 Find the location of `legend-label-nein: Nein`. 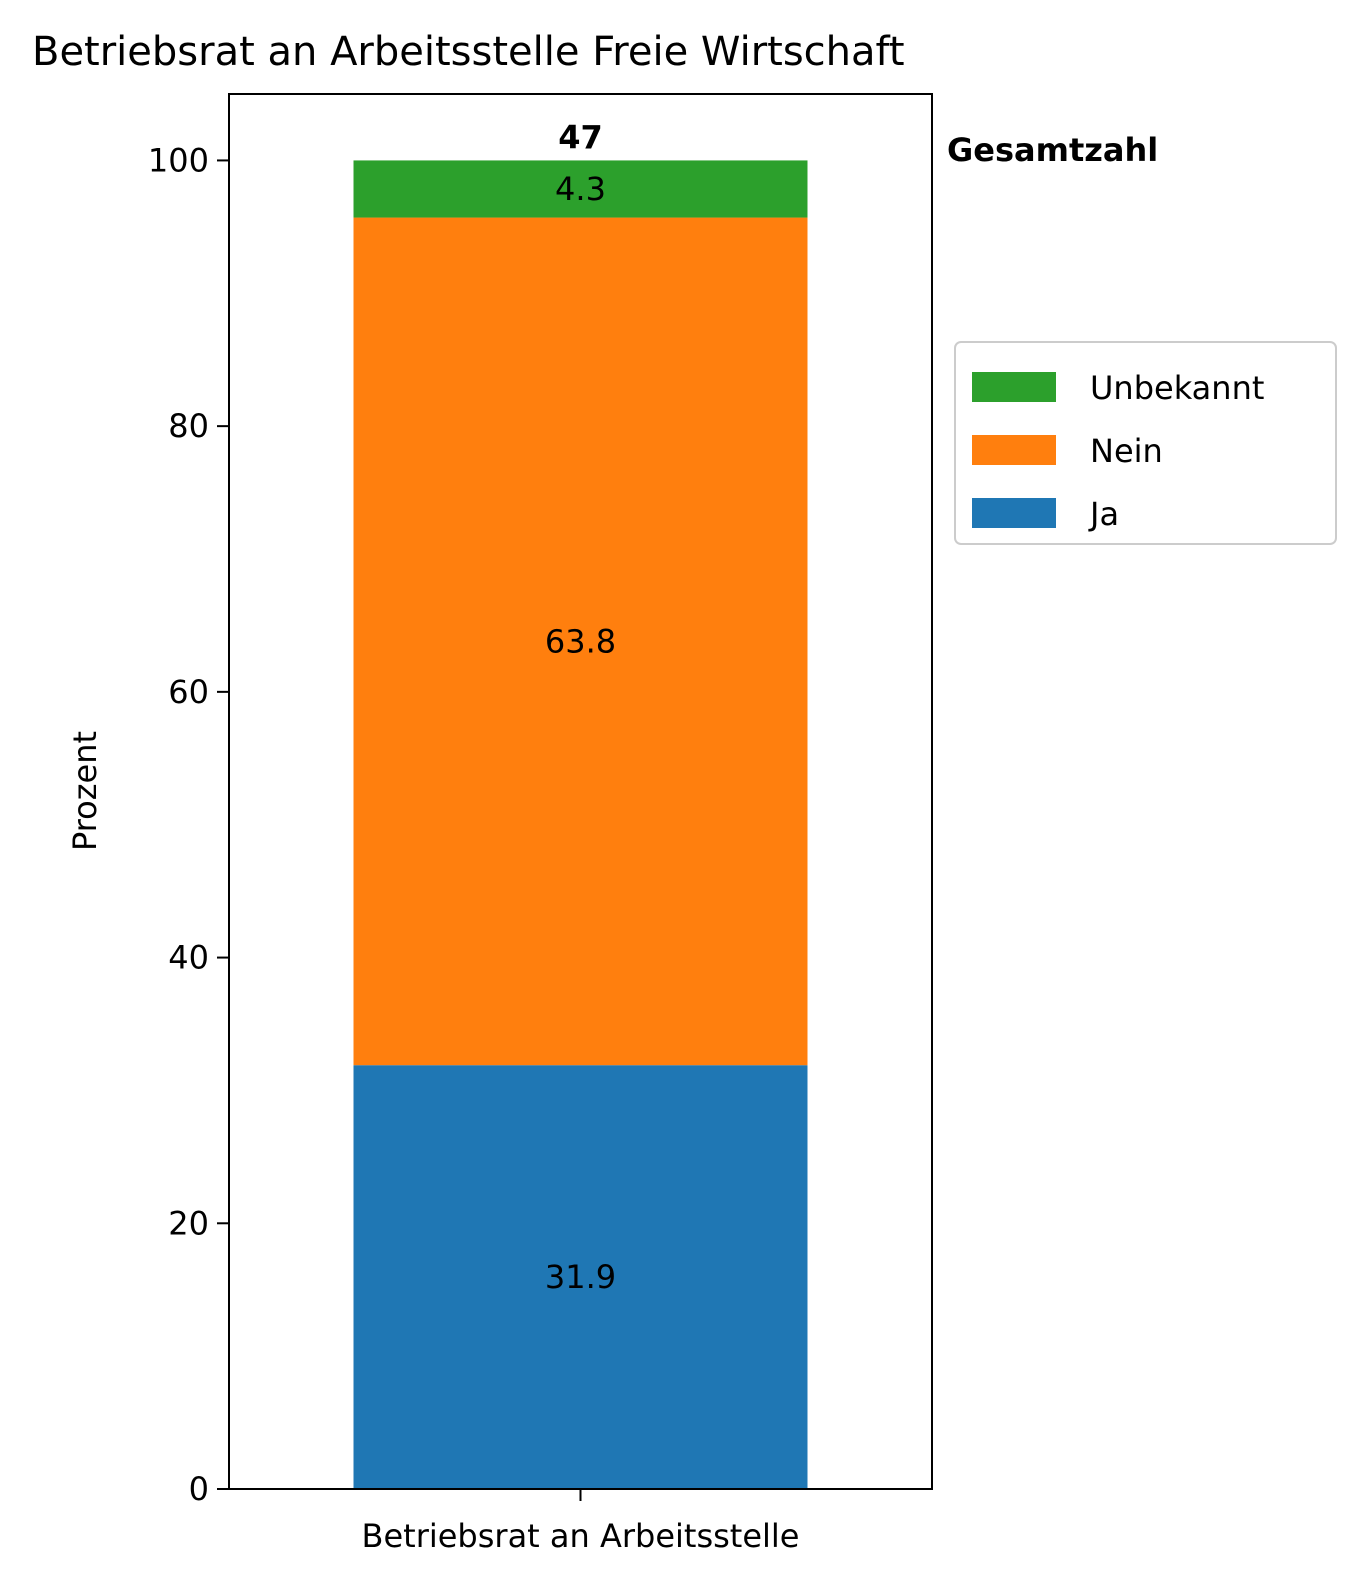

legend-label-nein: Nein is located at coordinates (1126, 451).